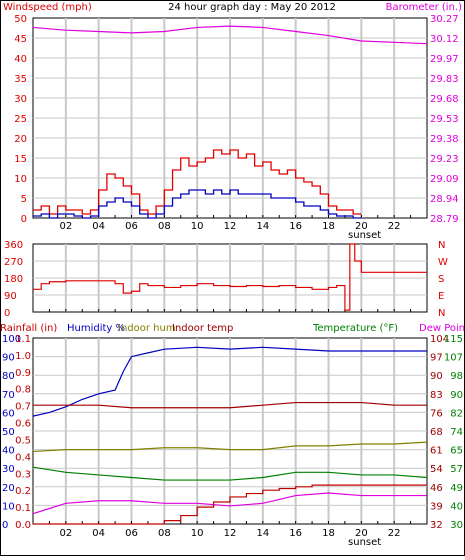 This screenshot has width=465, height=560. I want to click on temperature-axis-label: Temperature (°F), so click(355, 328).